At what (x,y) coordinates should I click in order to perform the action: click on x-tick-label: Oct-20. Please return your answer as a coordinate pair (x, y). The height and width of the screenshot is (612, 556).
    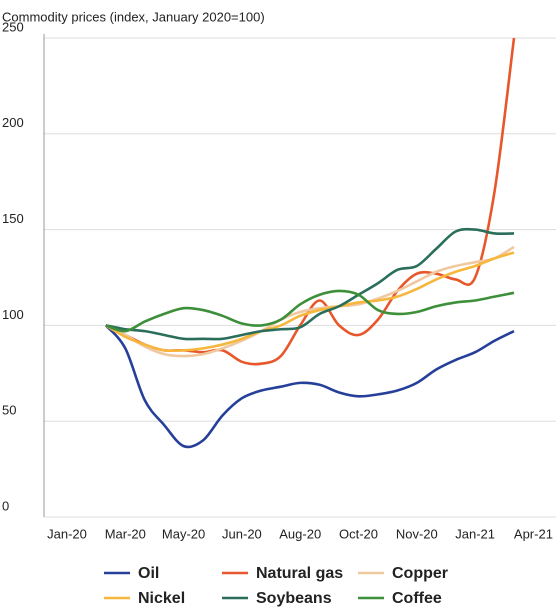
    Looking at the image, I should click on (358, 533).